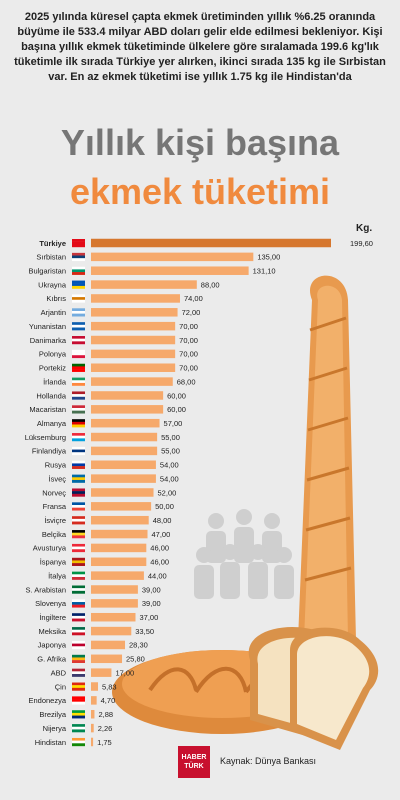 Image resolution: width=400 pixels, height=800 pixels. Describe the element at coordinates (176, 409) in the screenshot. I see `value-label: 60,00` at that location.